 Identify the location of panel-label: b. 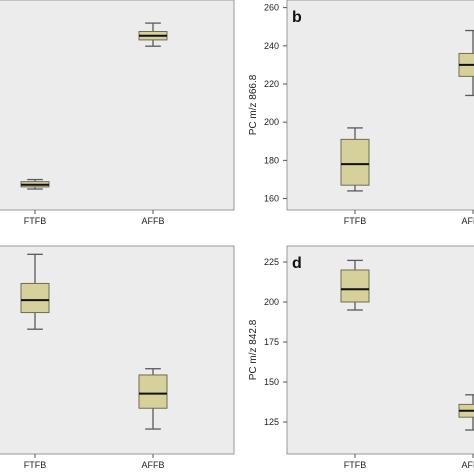
(297, 17).